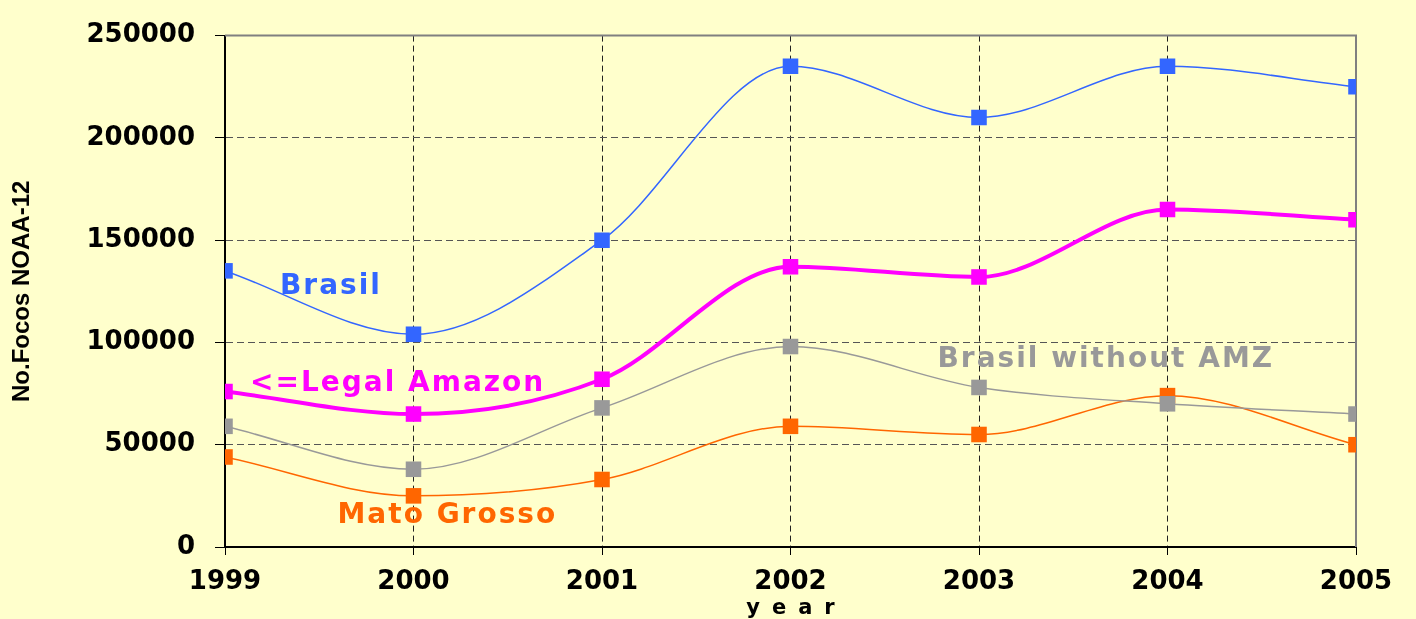  Describe the element at coordinates (979, 580) in the screenshot. I see `x-tick-label: 2003` at that location.